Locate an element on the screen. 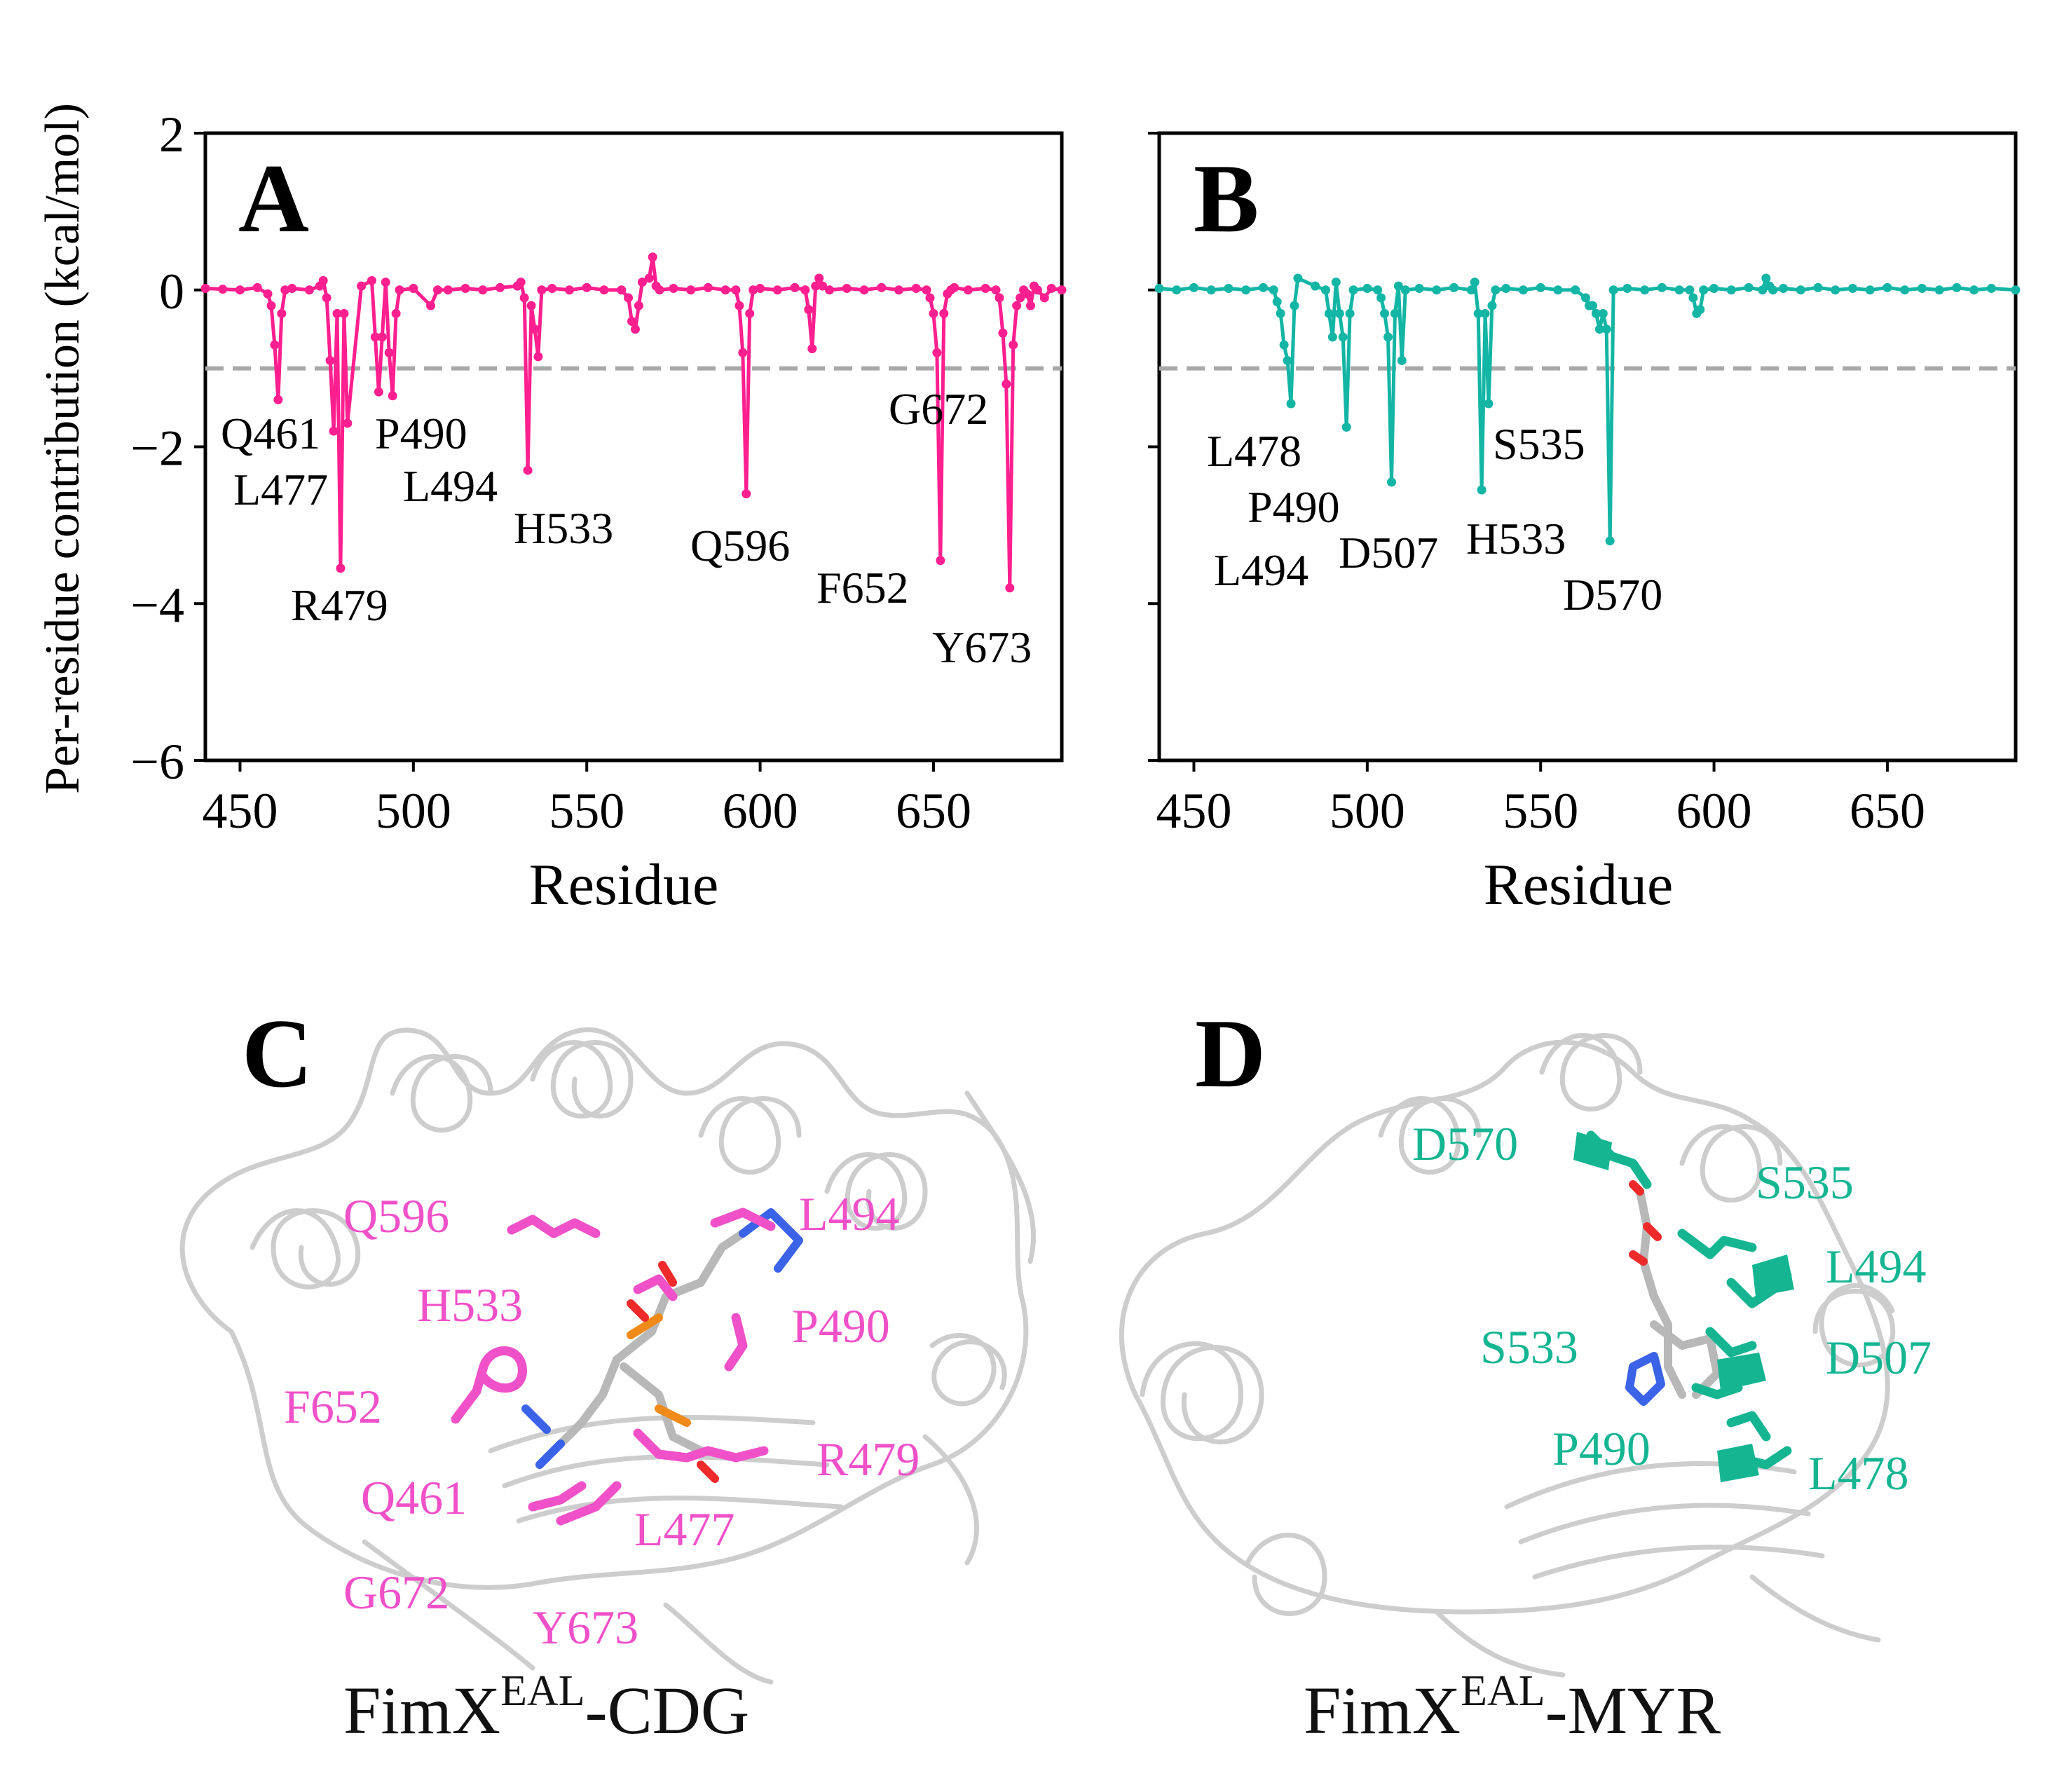  caption-d-sup: EAL is located at coordinates (1503, 1691).